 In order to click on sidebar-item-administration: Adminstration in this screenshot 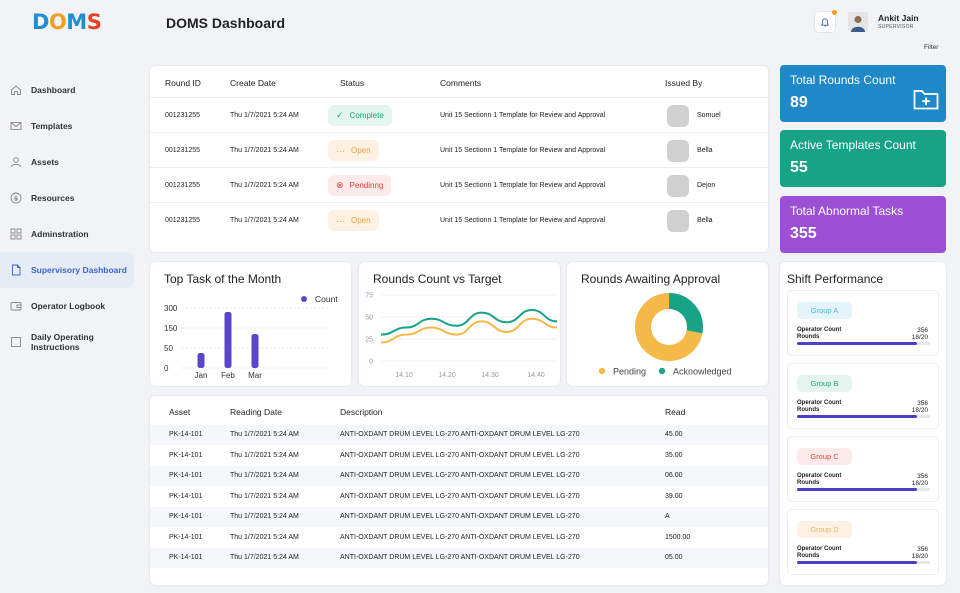, I will do `click(70, 234)`.